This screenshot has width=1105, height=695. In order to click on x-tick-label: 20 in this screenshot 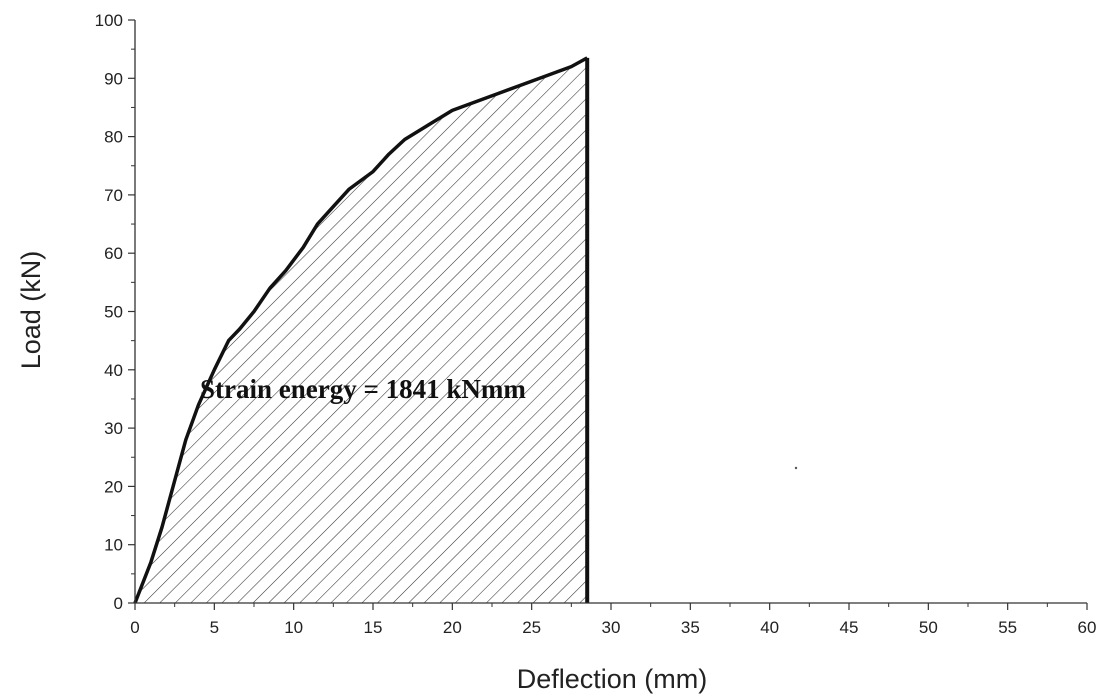, I will do `click(452, 627)`.